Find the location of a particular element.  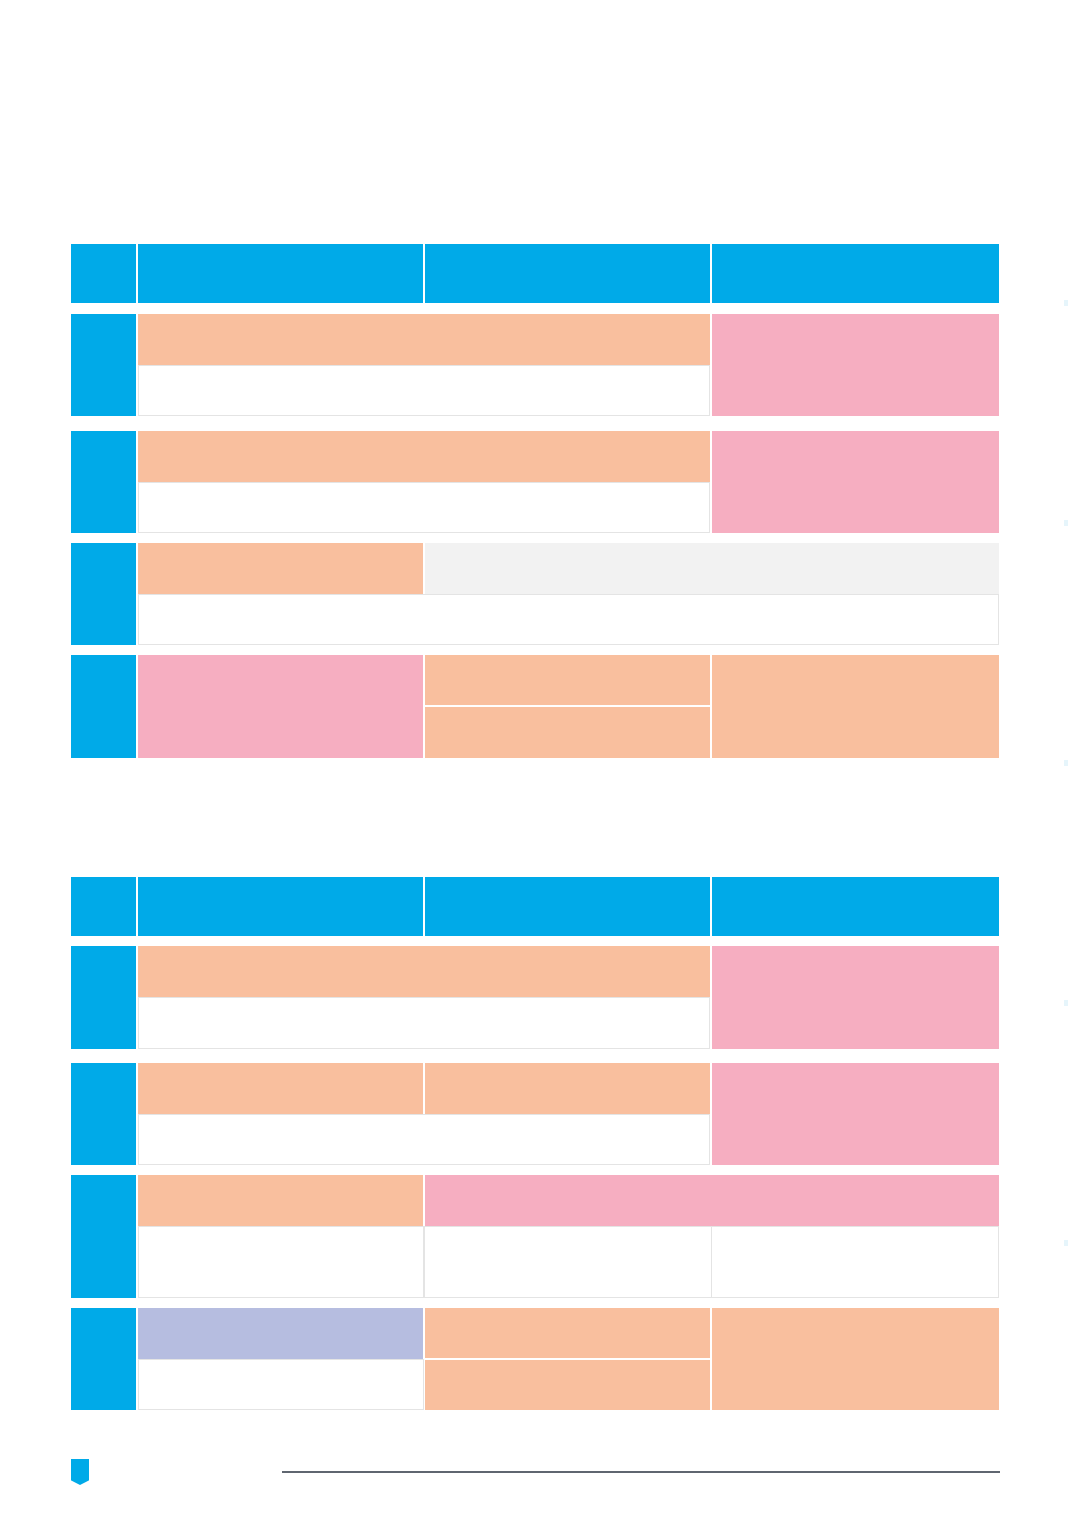

table-1-row-4-peach-top is located at coordinates (567, 680).